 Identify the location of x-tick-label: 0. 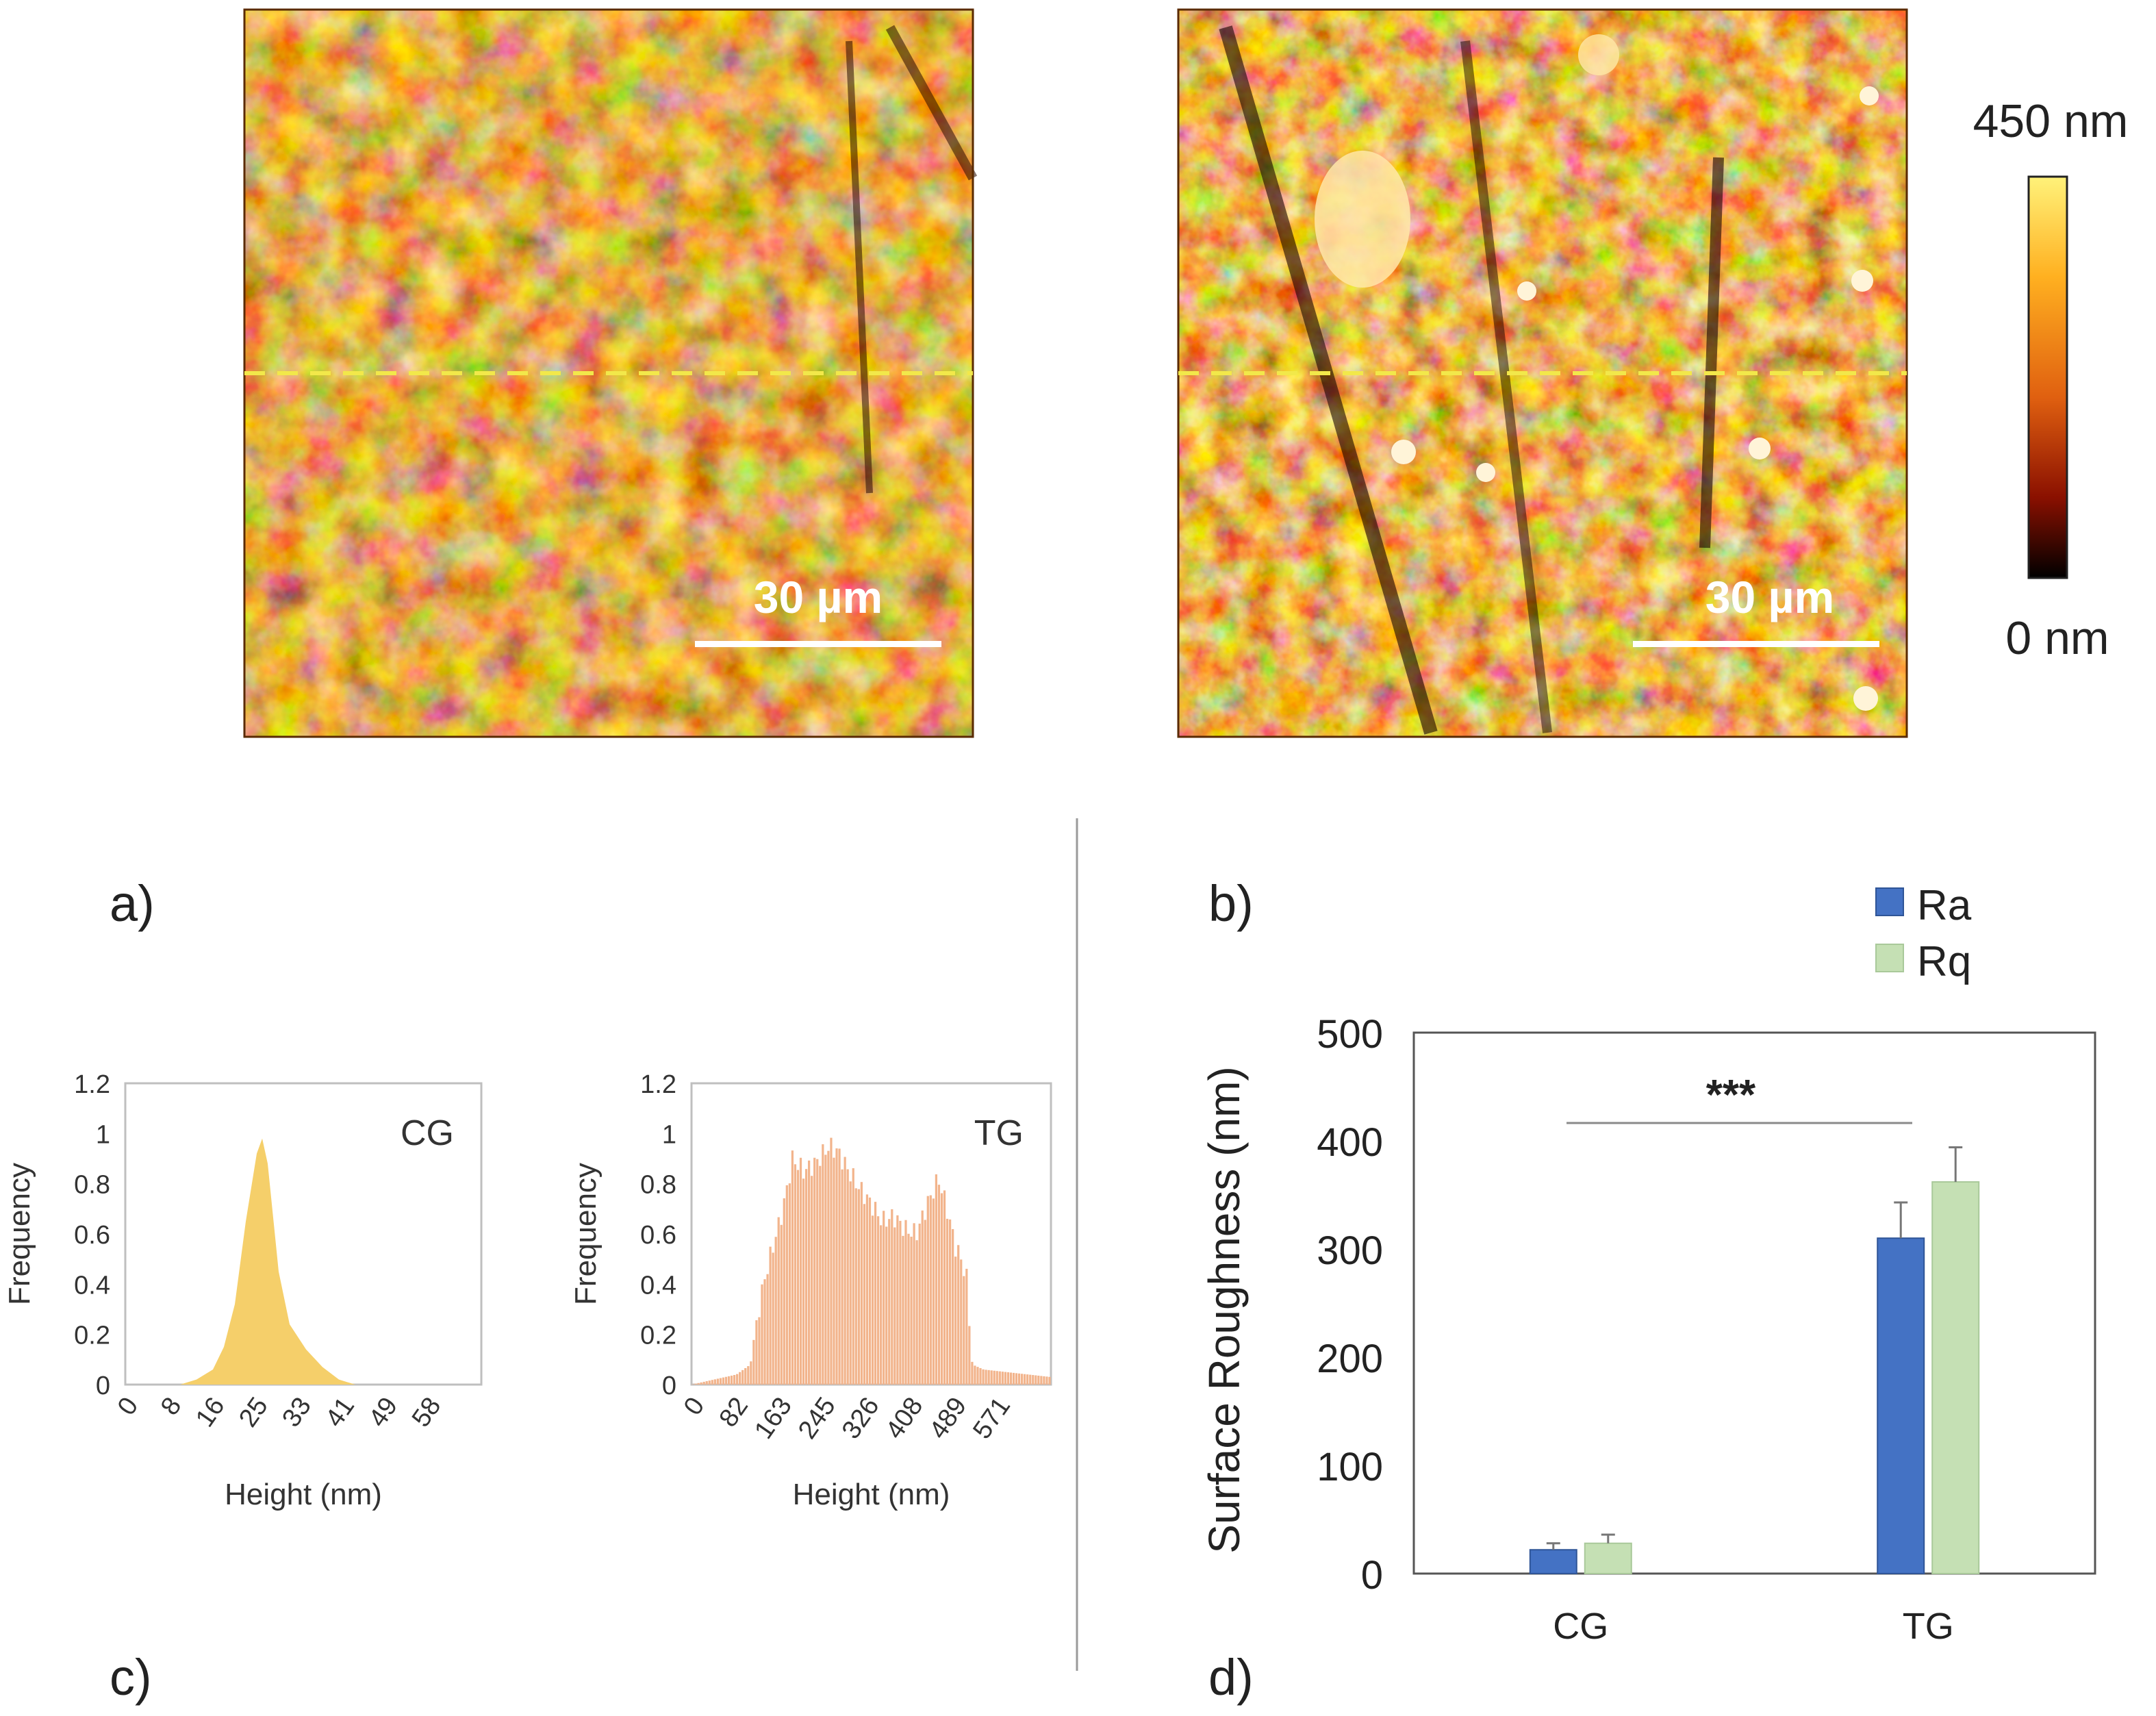
(695, 1406).